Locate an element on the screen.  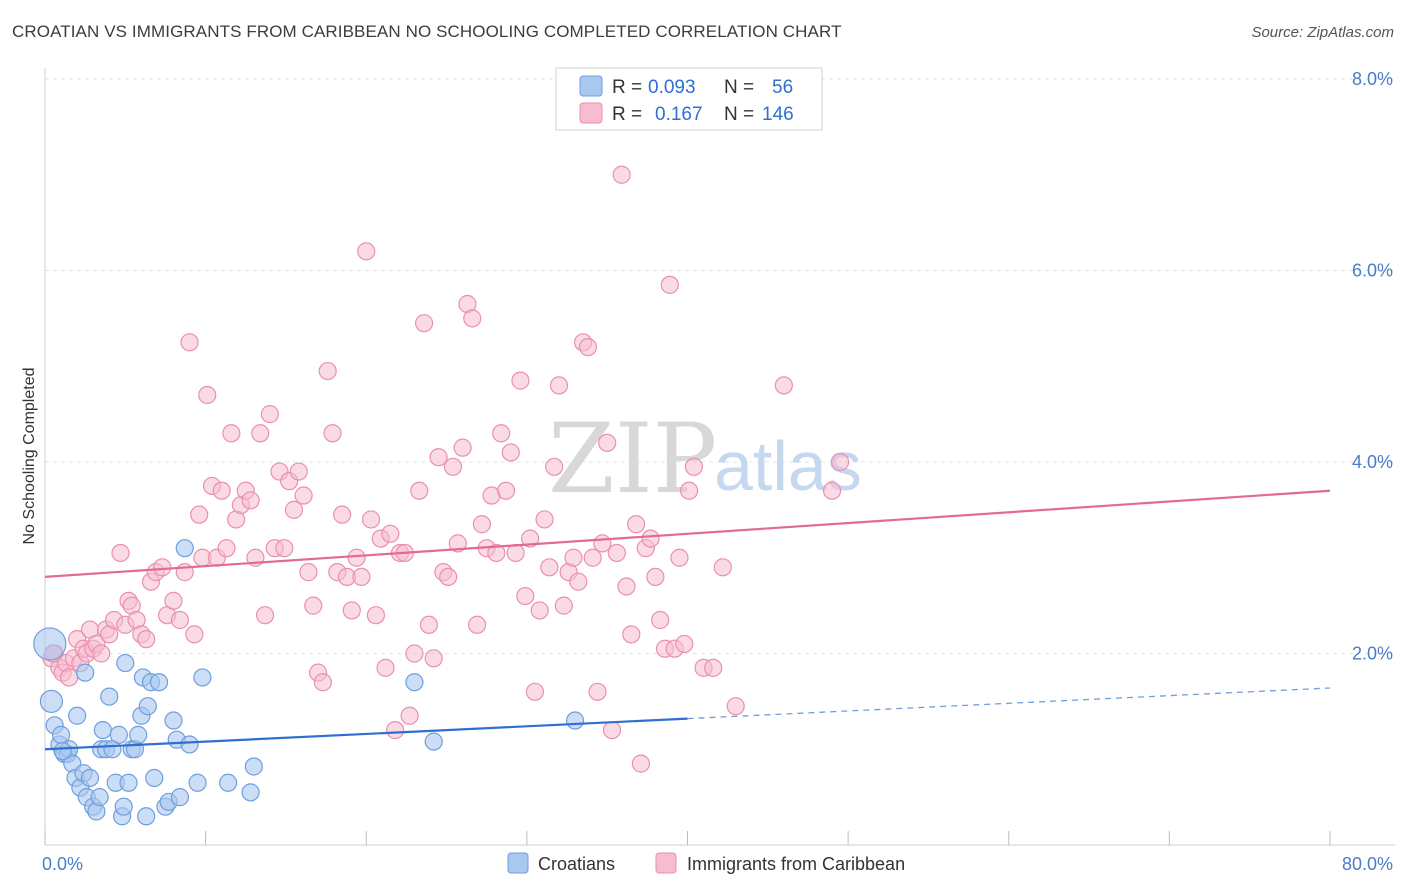
y-axis-label: No Schooling Completed is located at coordinates (29, 456).